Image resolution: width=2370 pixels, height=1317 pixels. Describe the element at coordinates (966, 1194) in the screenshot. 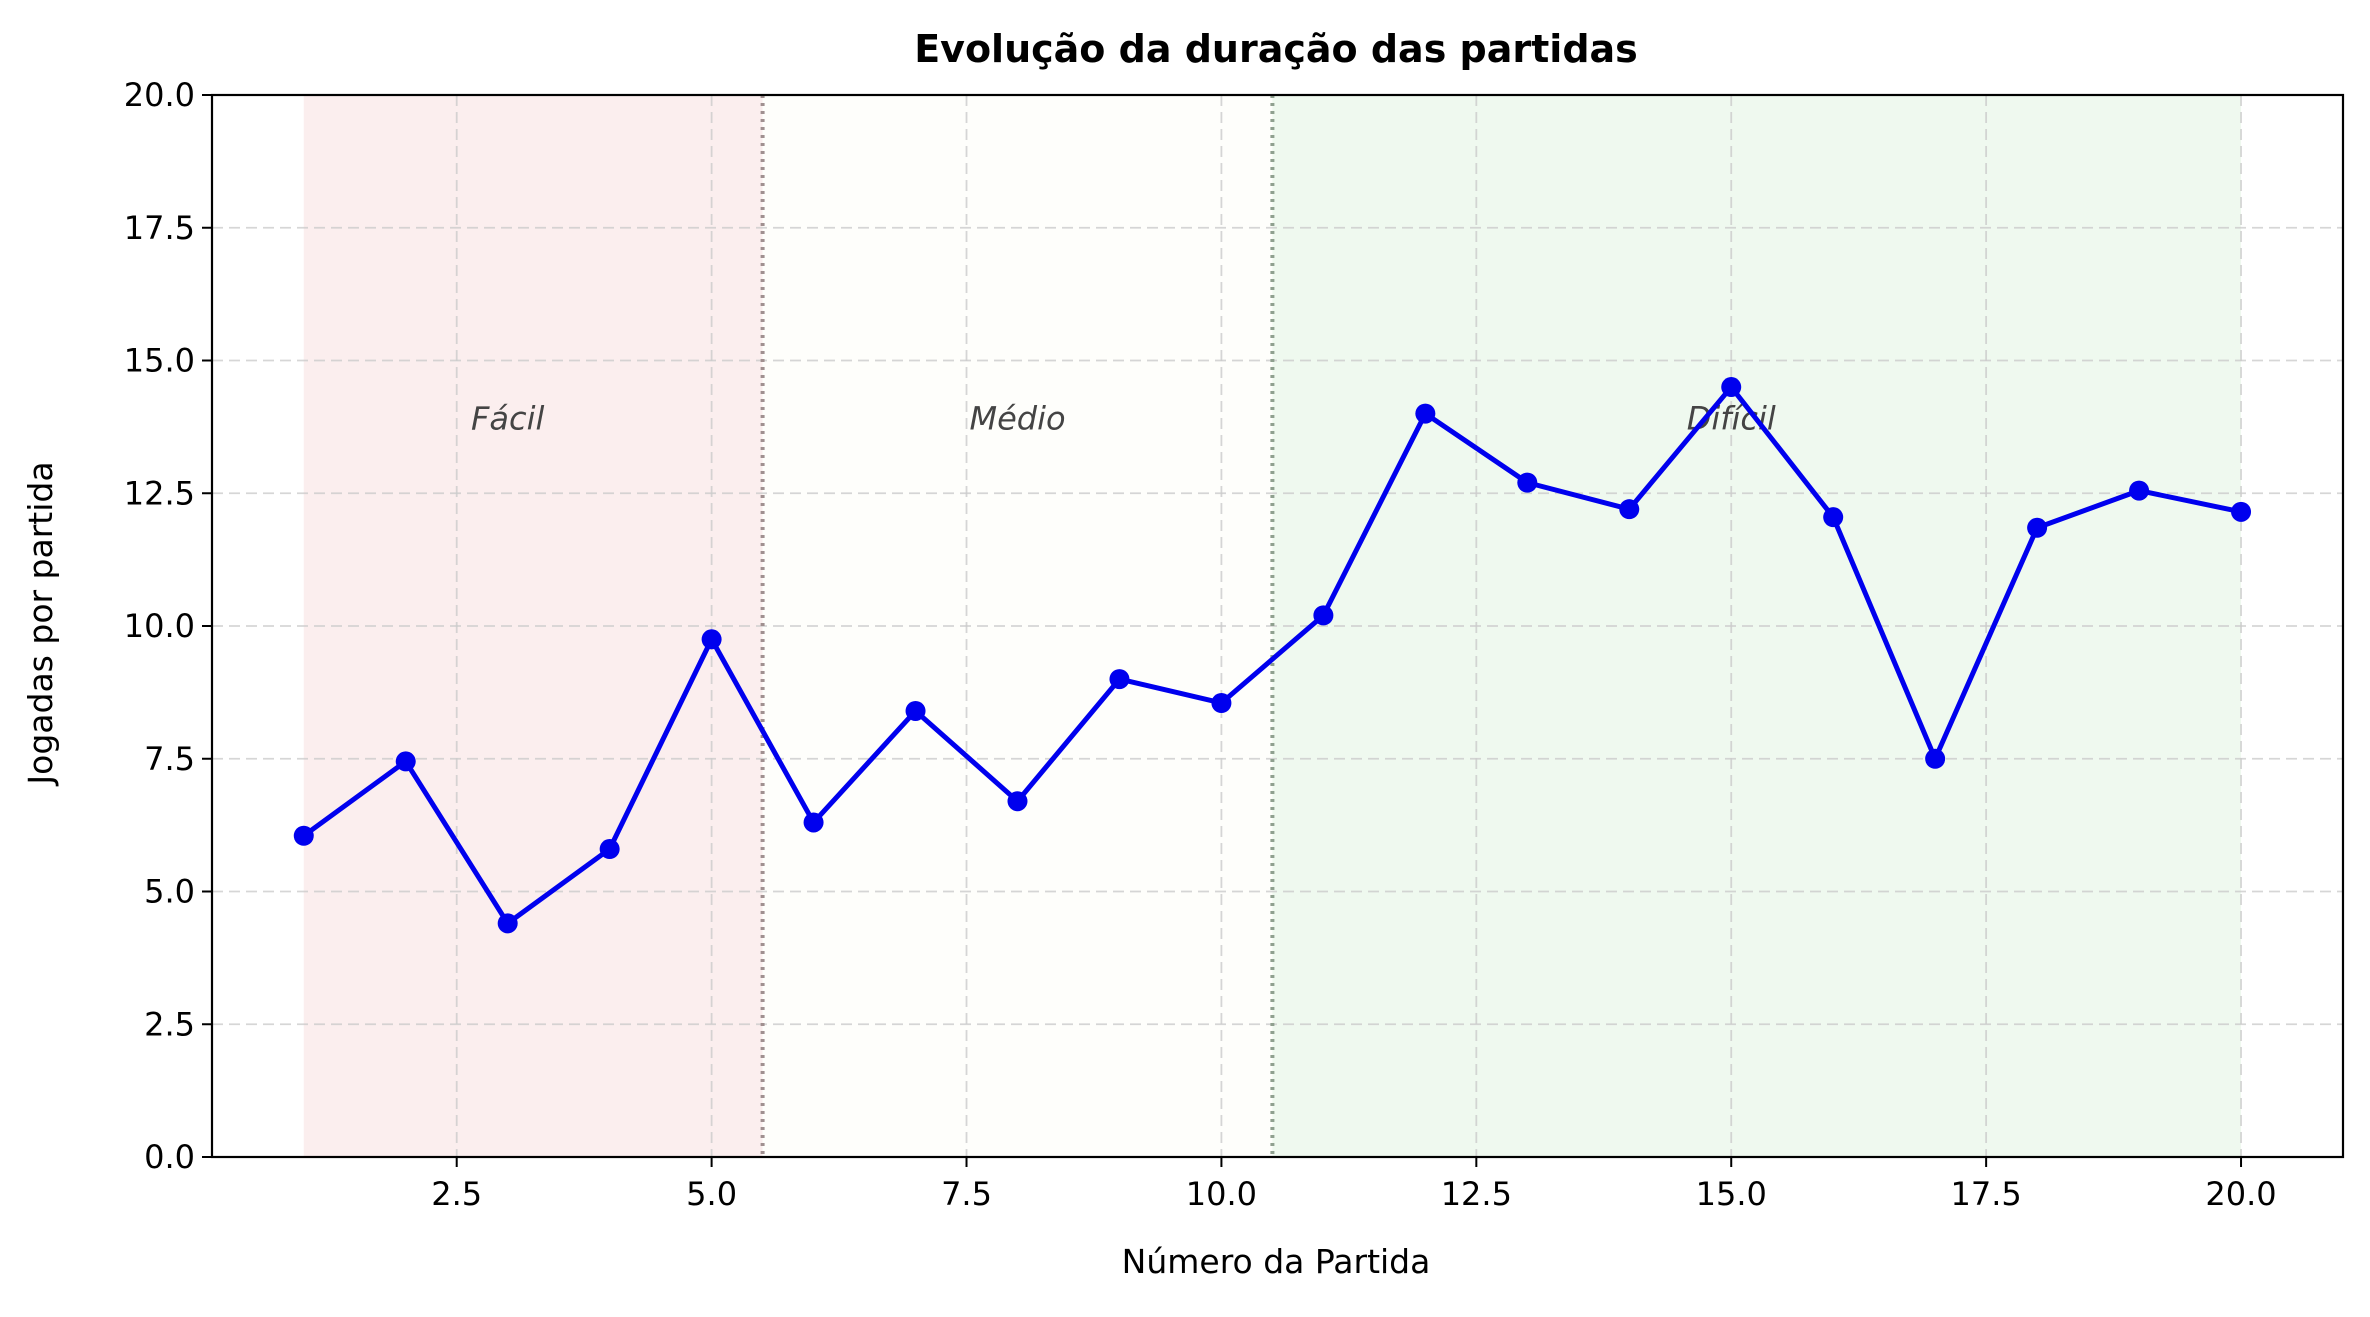

I see `x-tick-label-2: 7.5` at that location.